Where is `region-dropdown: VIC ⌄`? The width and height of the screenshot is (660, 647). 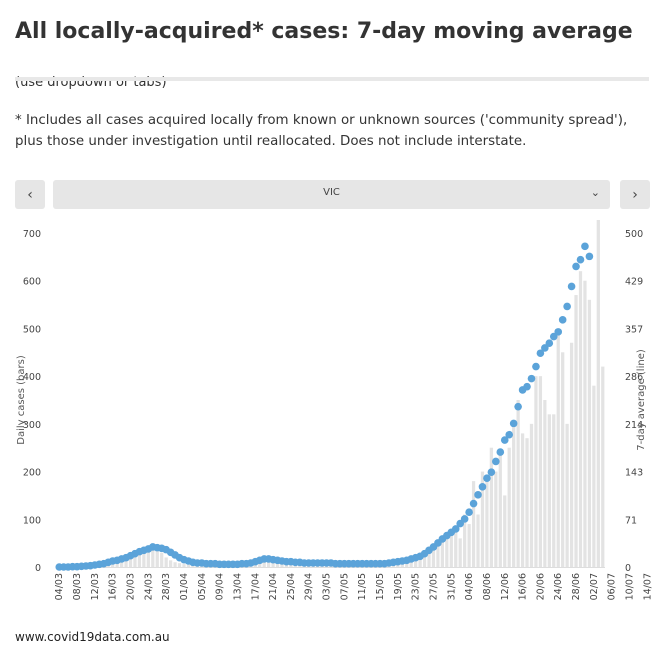
region-dropdown: VIC ⌄ is located at coordinates (331, 194).